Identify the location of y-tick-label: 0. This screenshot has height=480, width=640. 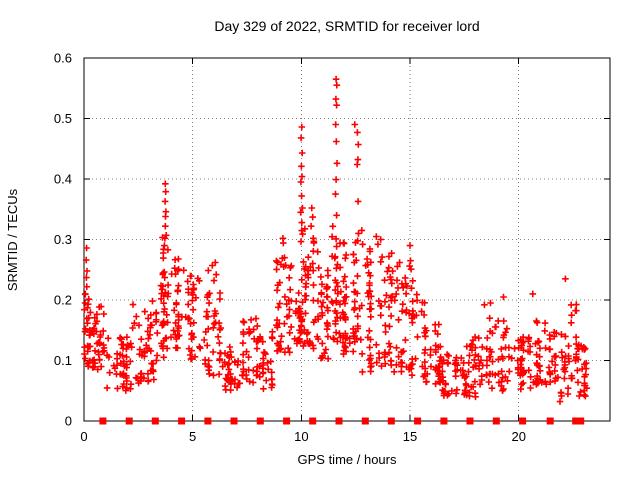
(68, 421).